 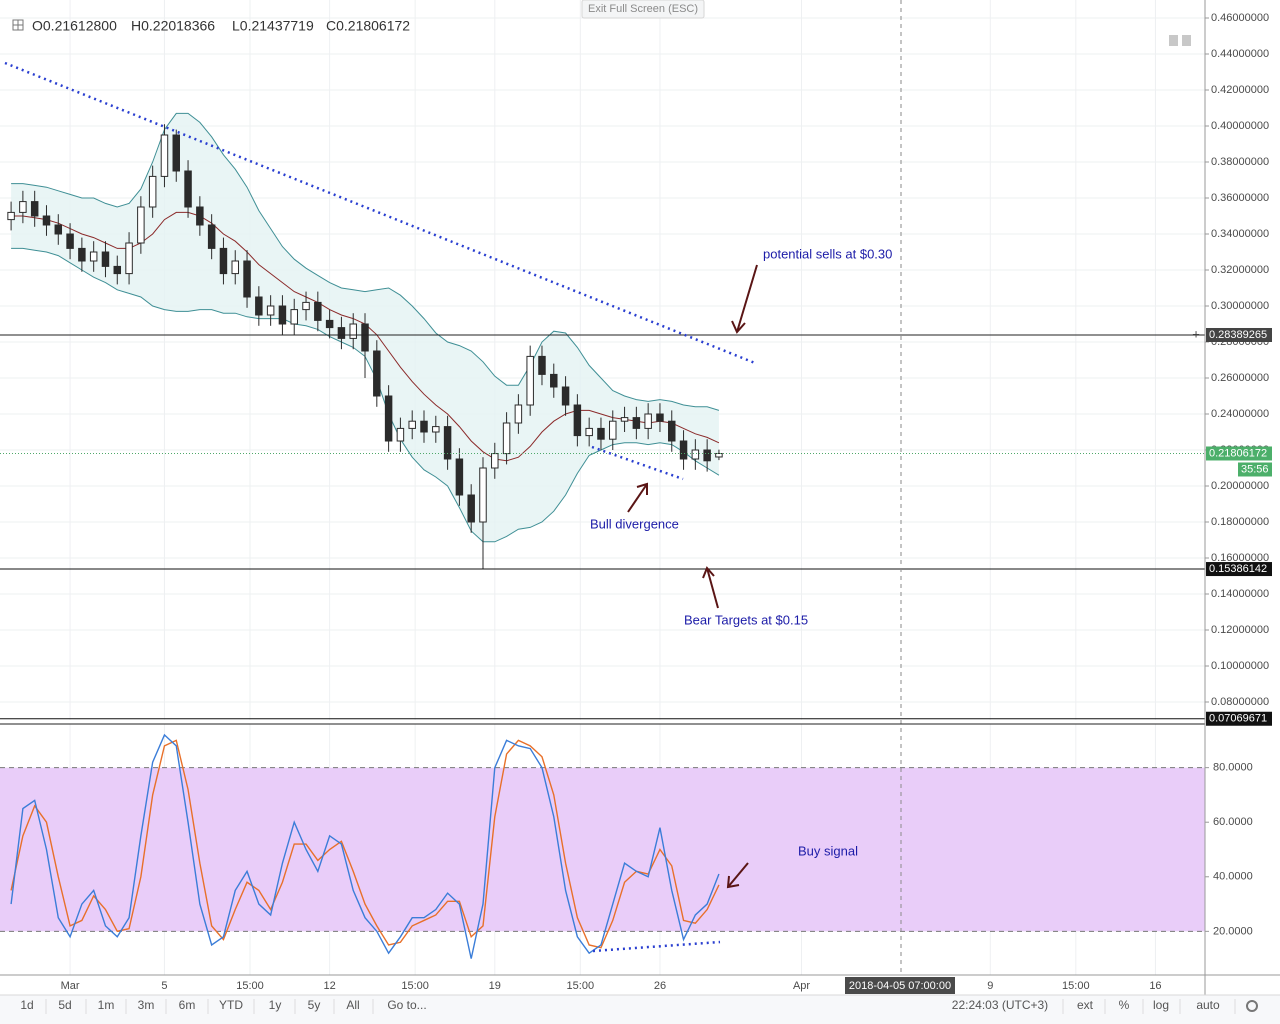 What do you see at coordinates (1240, 594) in the screenshot?
I see `y-tick-label: 0.14000000` at bounding box center [1240, 594].